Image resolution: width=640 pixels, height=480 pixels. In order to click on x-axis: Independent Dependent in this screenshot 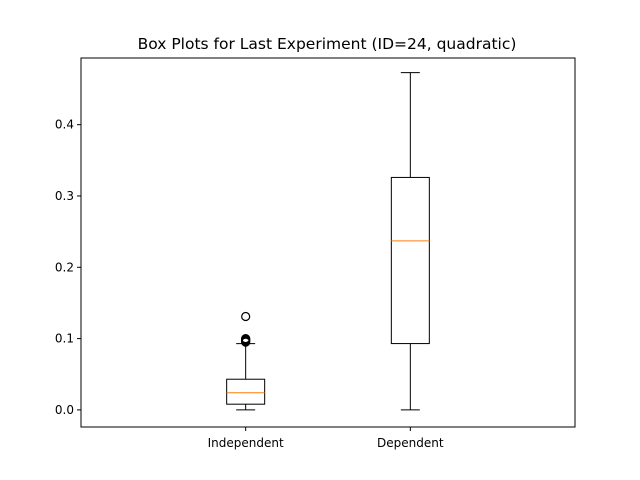, I will do `click(326, 438)`.